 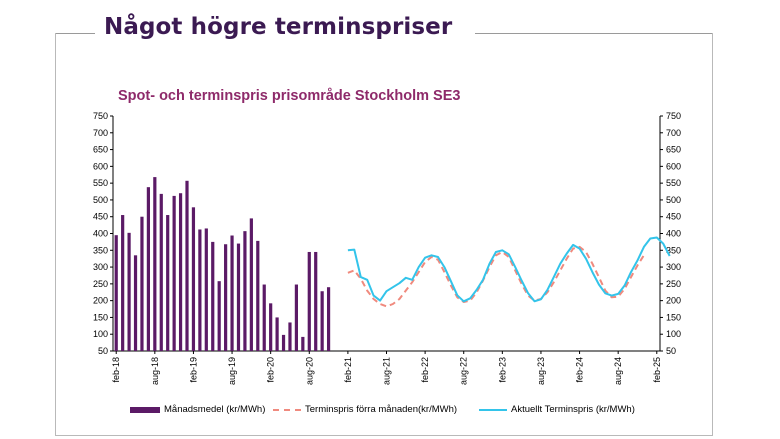 I want to click on y-tick-label-right: 500, so click(x=673, y=200).